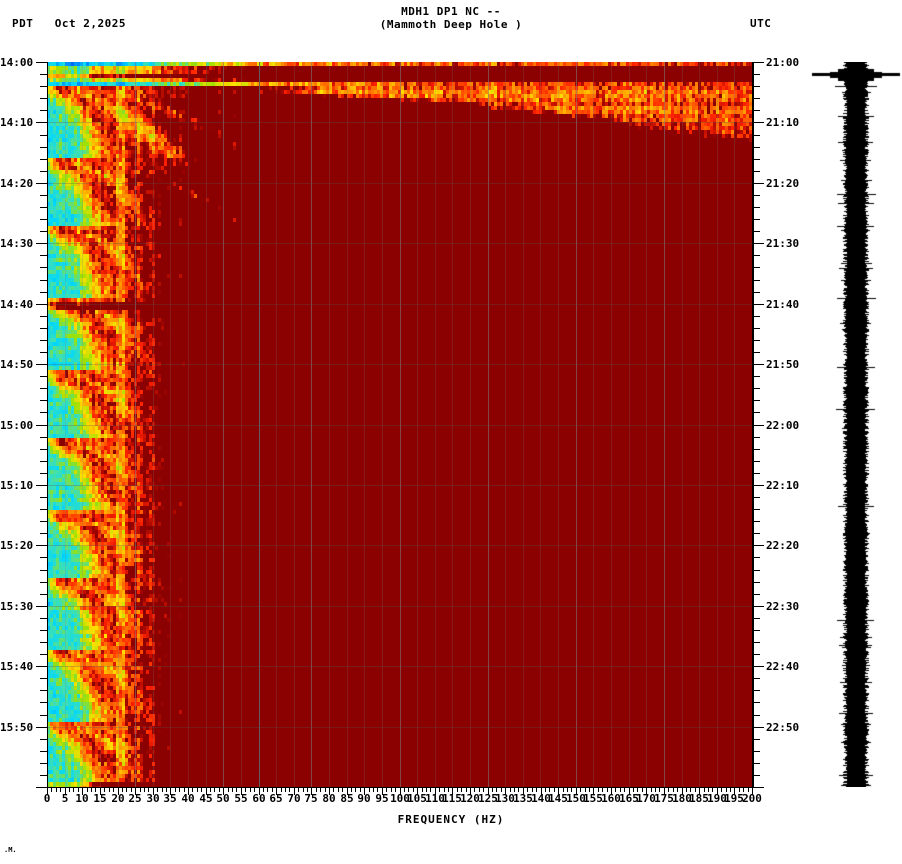  What do you see at coordinates (856, 424) in the screenshot?
I see `seismogram-trace-panel` at bounding box center [856, 424].